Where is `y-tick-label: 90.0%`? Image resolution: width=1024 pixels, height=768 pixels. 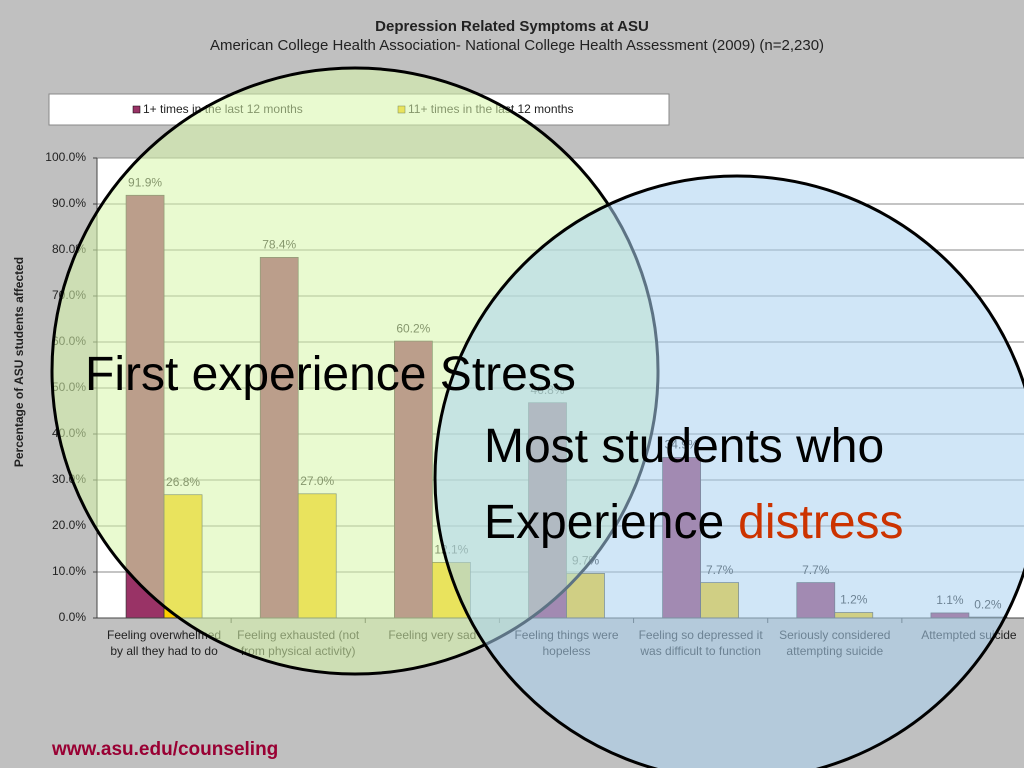 y-tick-label: 90.0% is located at coordinates (69, 203).